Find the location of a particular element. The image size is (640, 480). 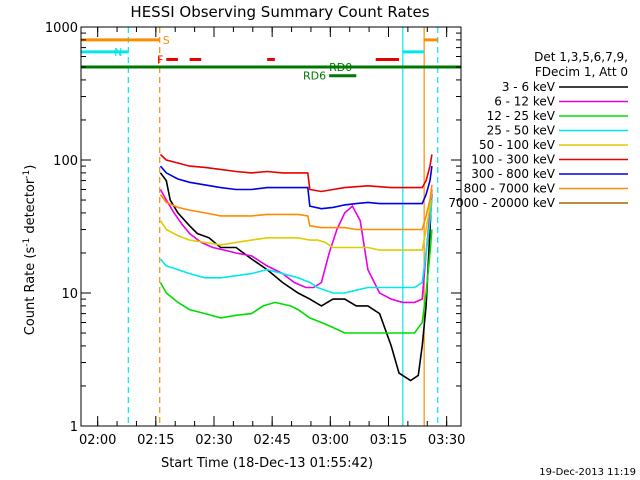

flag-label-rd6: RD6 is located at coordinates (314, 76).